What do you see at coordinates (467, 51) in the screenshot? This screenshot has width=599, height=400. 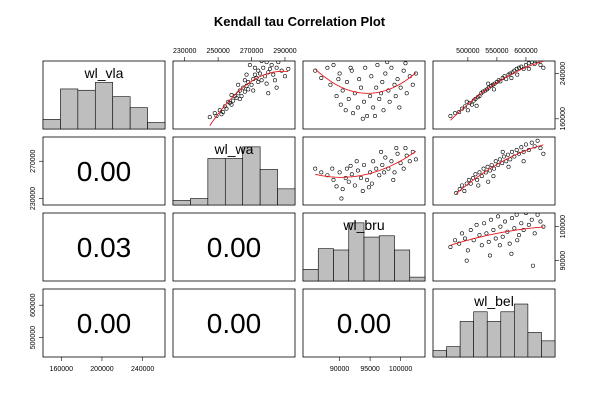 I see `x-tick-label: 500000` at bounding box center [467, 51].